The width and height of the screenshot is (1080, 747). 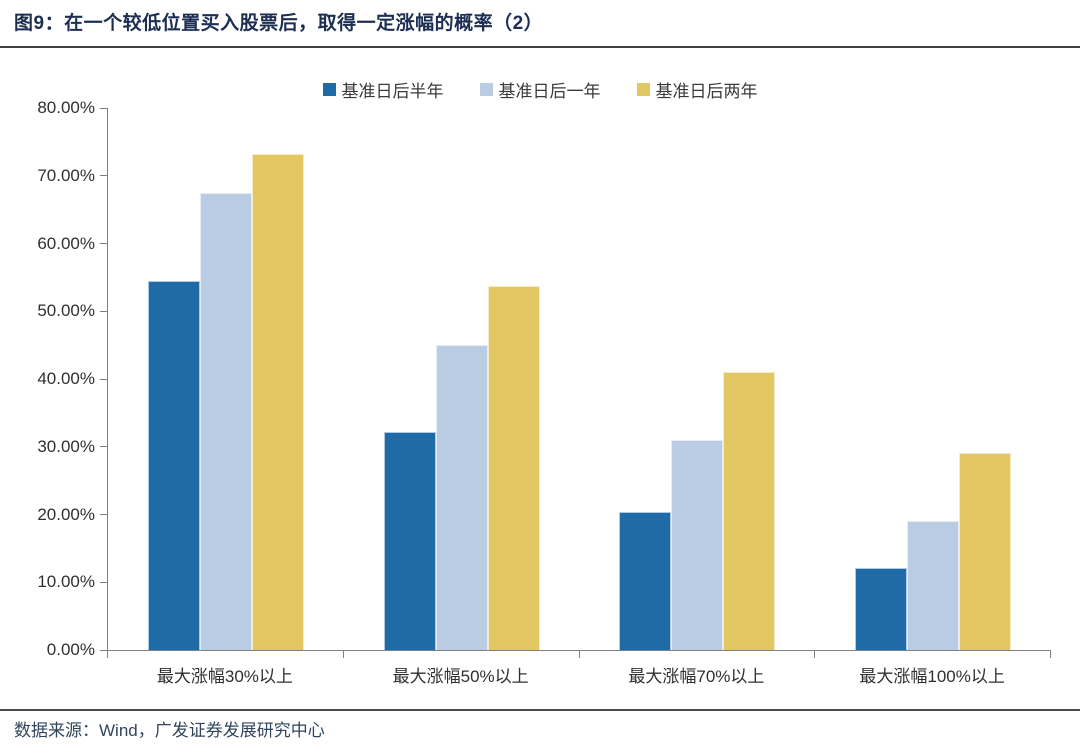 What do you see at coordinates (540, 47) in the screenshot?
I see `title-divider` at bounding box center [540, 47].